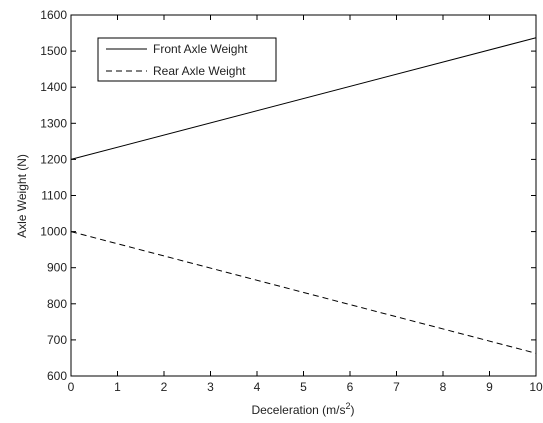  Describe the element at coordinates (164, 387) in the screenshot. I see `x-tick-label: 2` at that location.